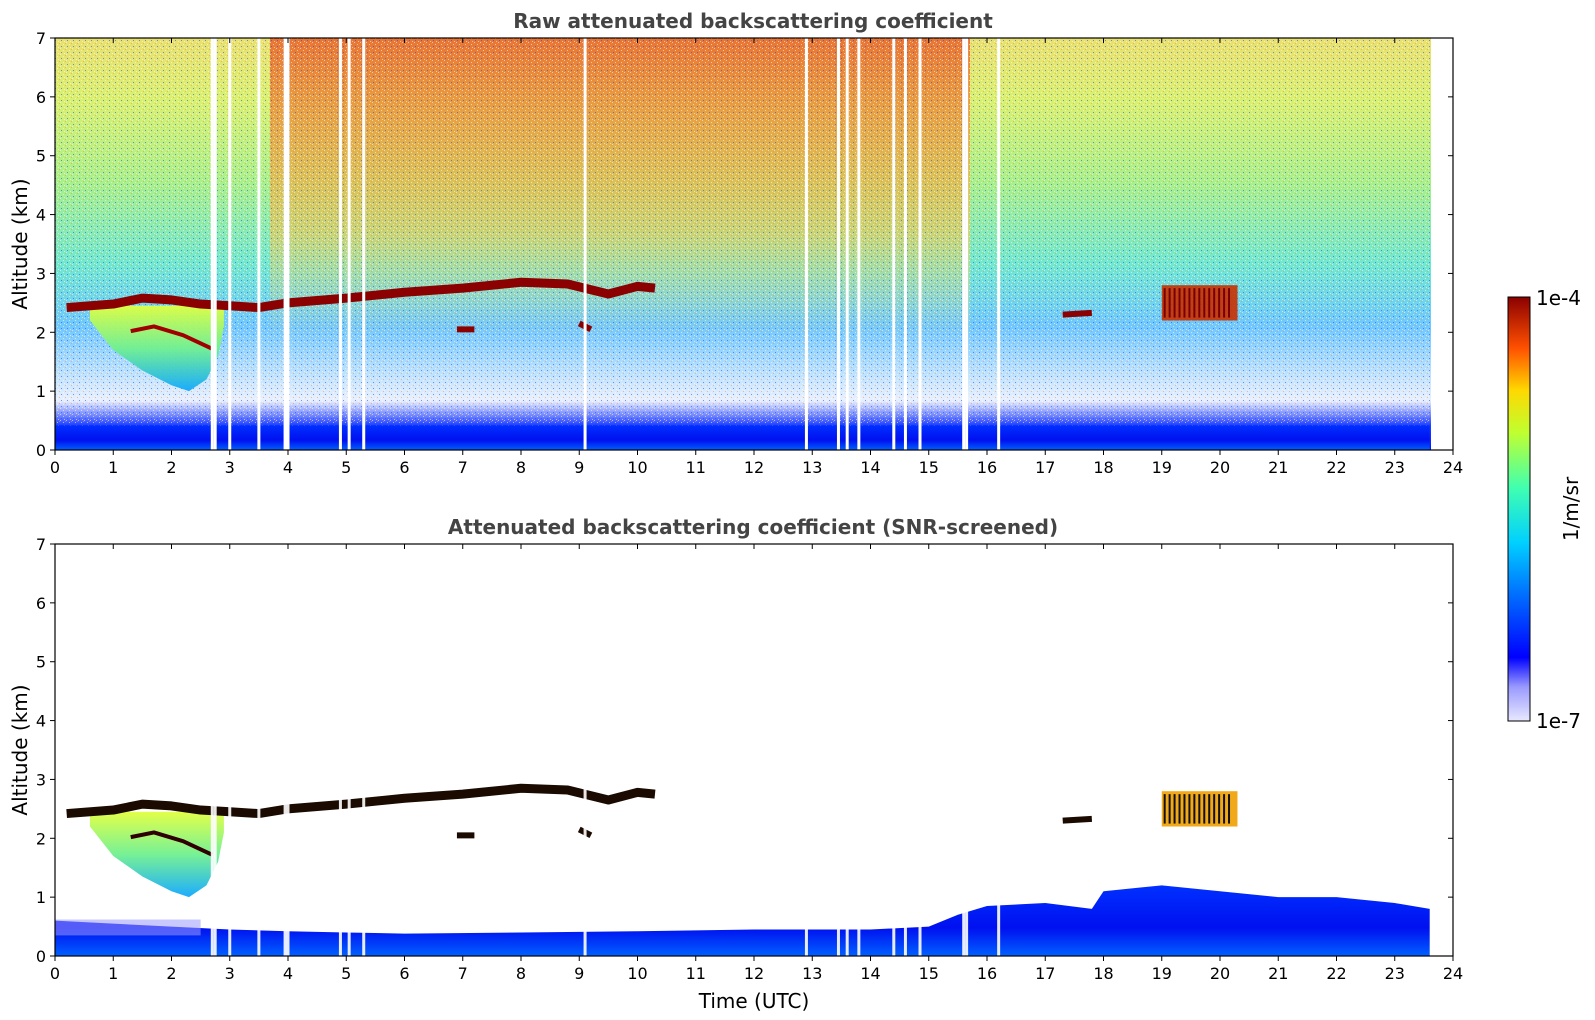  What do you see at coordinates (1545, 509) in the screenshot?
I see `colorbar: 1e-4 1e-7 1/m/sr` at bounding box center [1545, 509].